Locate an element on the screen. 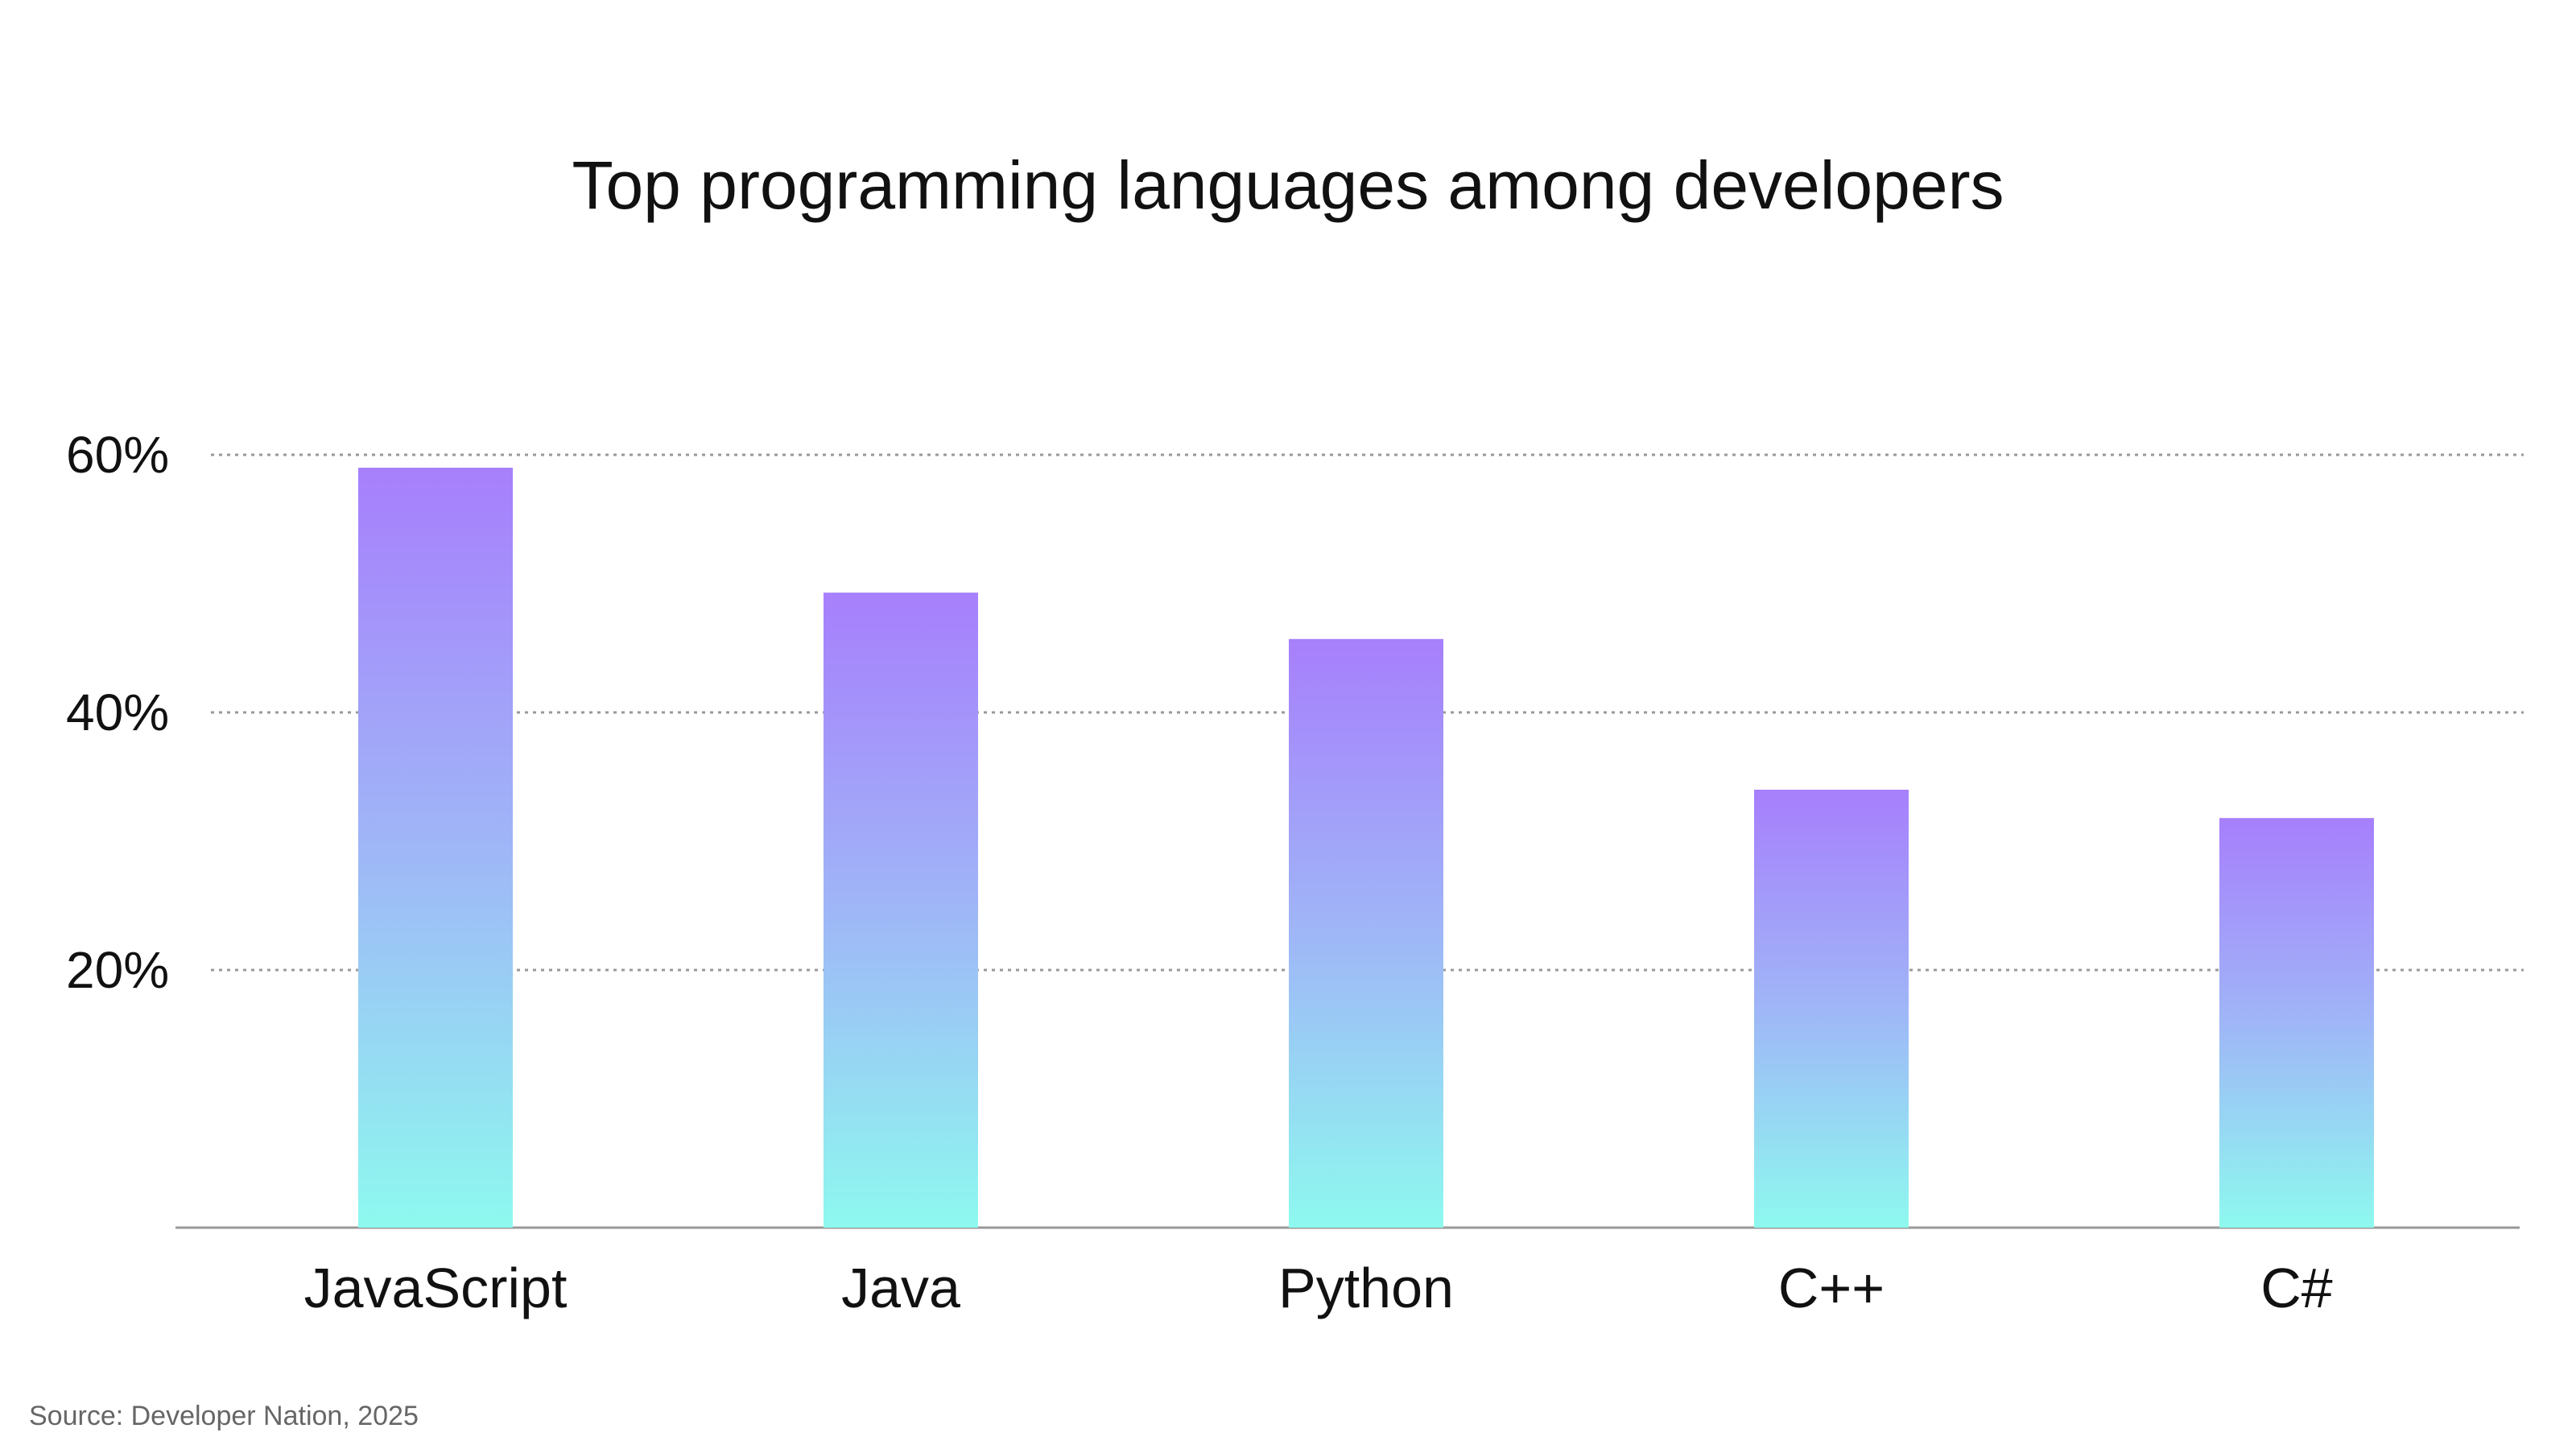  x-category-label: Java is located at coordinates (900, 1288).